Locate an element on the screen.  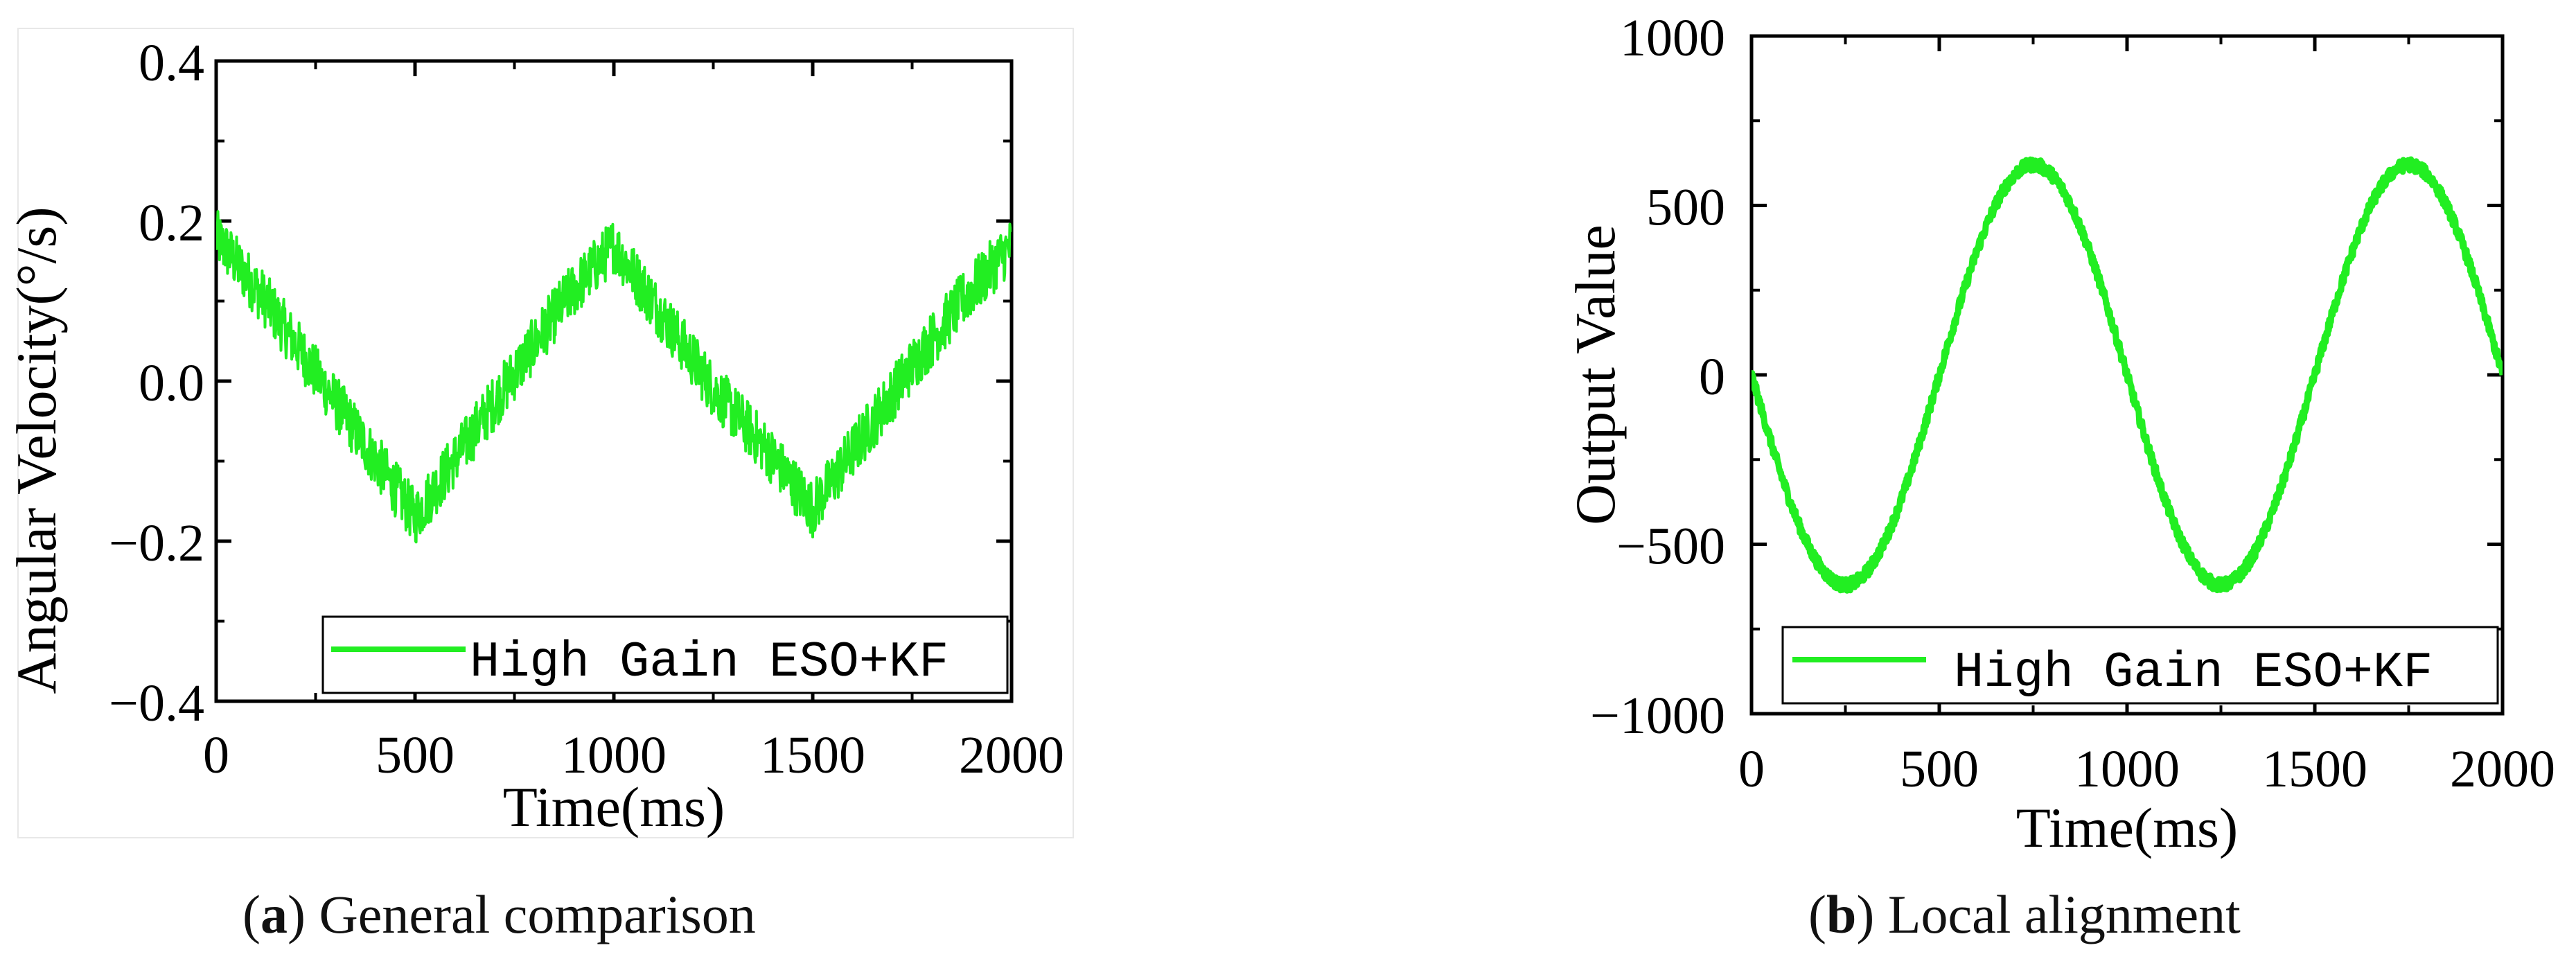
caption-a: (a) General comparison is located at coordinates (499, 914).